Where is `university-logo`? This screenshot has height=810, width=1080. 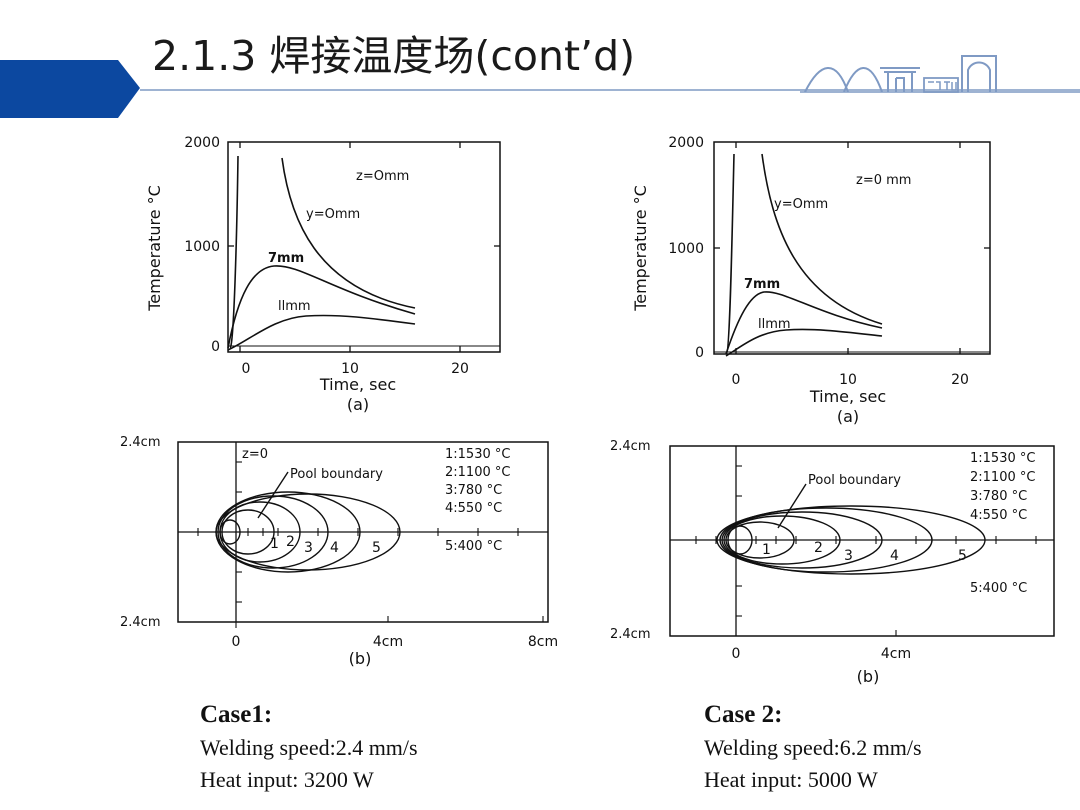
university-logo is located at coordinates (940, 74).